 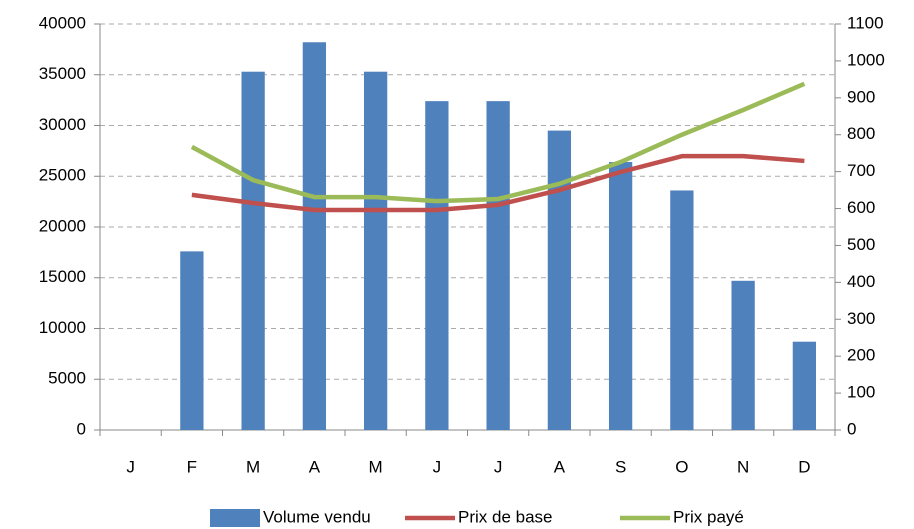 I want to click on y2-tick-label: 300, so click(x=861, y=318).